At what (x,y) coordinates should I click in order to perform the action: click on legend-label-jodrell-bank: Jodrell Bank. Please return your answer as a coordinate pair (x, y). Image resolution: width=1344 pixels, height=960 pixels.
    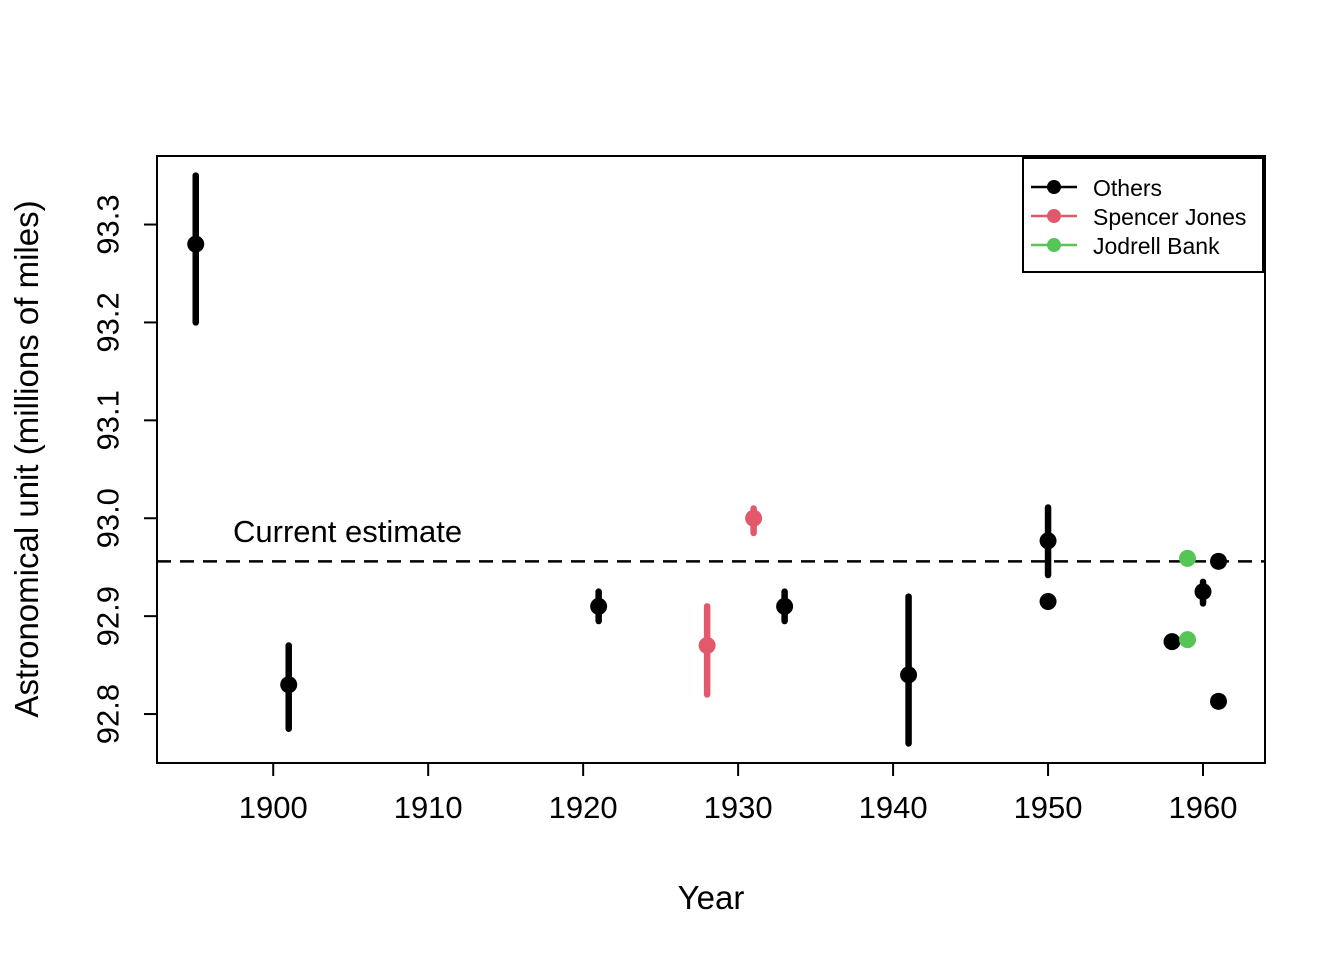
    Looking at the image, I should click on (1156, 246).